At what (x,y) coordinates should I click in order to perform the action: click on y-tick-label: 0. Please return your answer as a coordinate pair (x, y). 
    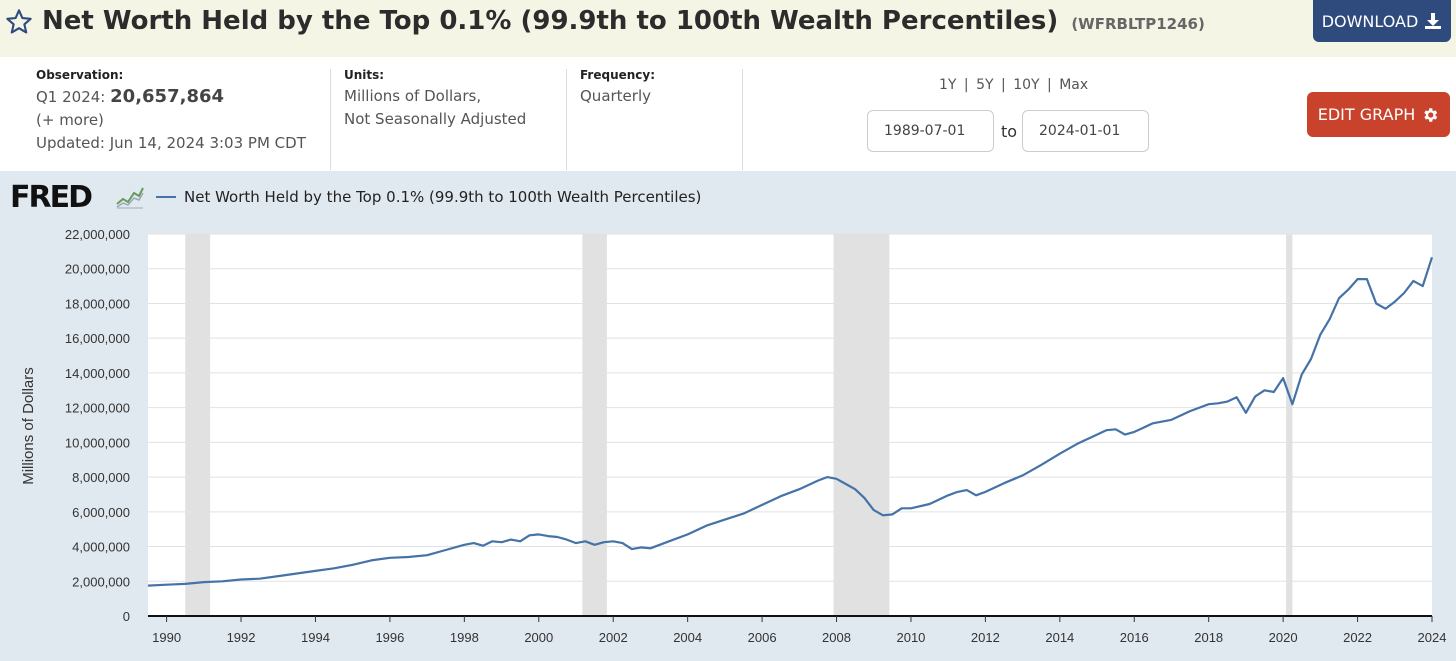
    Looking at the image, I should click on (126, 616).